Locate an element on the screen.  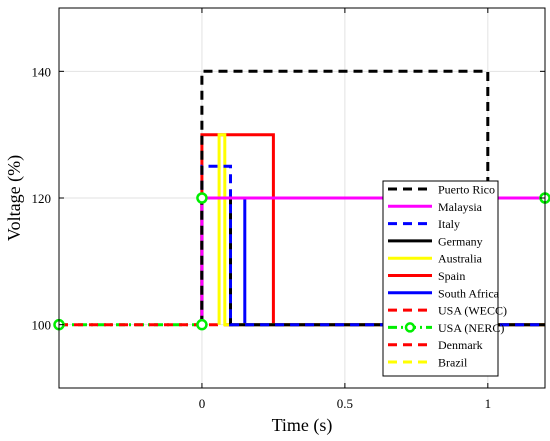
legend-label: Denmark is located at coordinates (460, 345).